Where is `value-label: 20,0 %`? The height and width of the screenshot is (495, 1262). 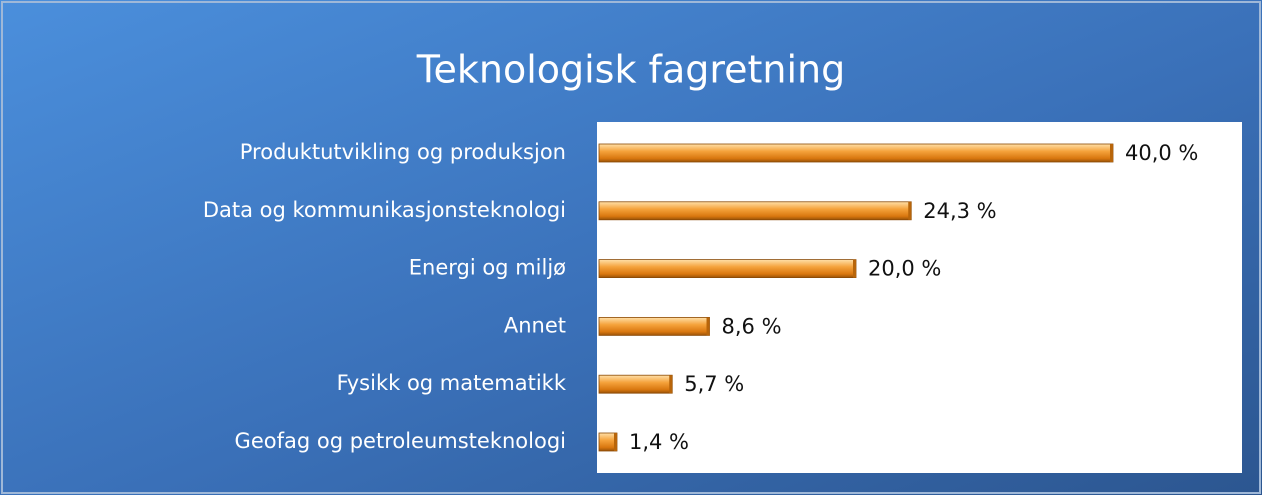
value-label: 20,0 % is located at coordinates (904, 269).